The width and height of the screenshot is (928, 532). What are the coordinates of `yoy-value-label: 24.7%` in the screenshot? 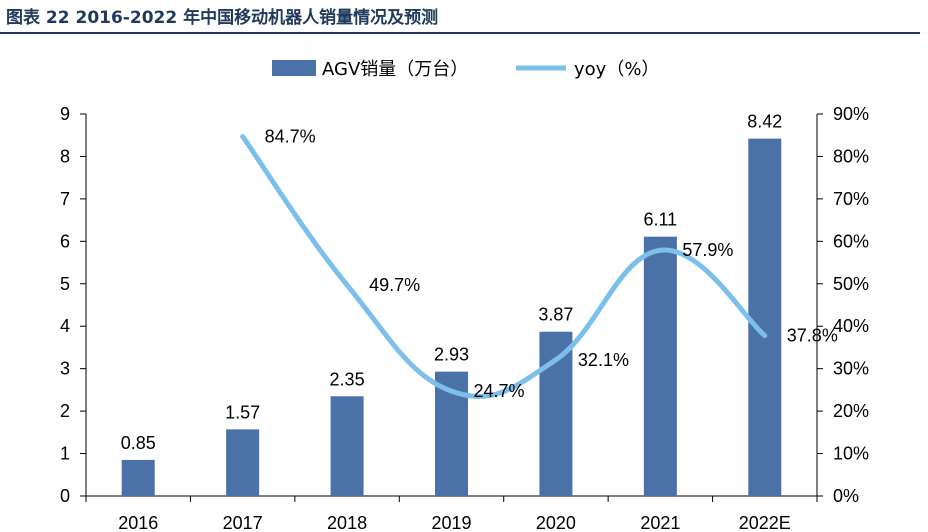 It's located at (499, 391).